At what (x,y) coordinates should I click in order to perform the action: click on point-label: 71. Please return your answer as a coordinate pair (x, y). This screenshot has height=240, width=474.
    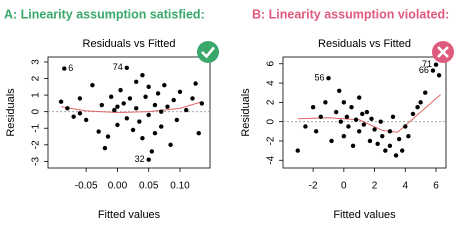
    Looking at the image, I should click on (427, 64).